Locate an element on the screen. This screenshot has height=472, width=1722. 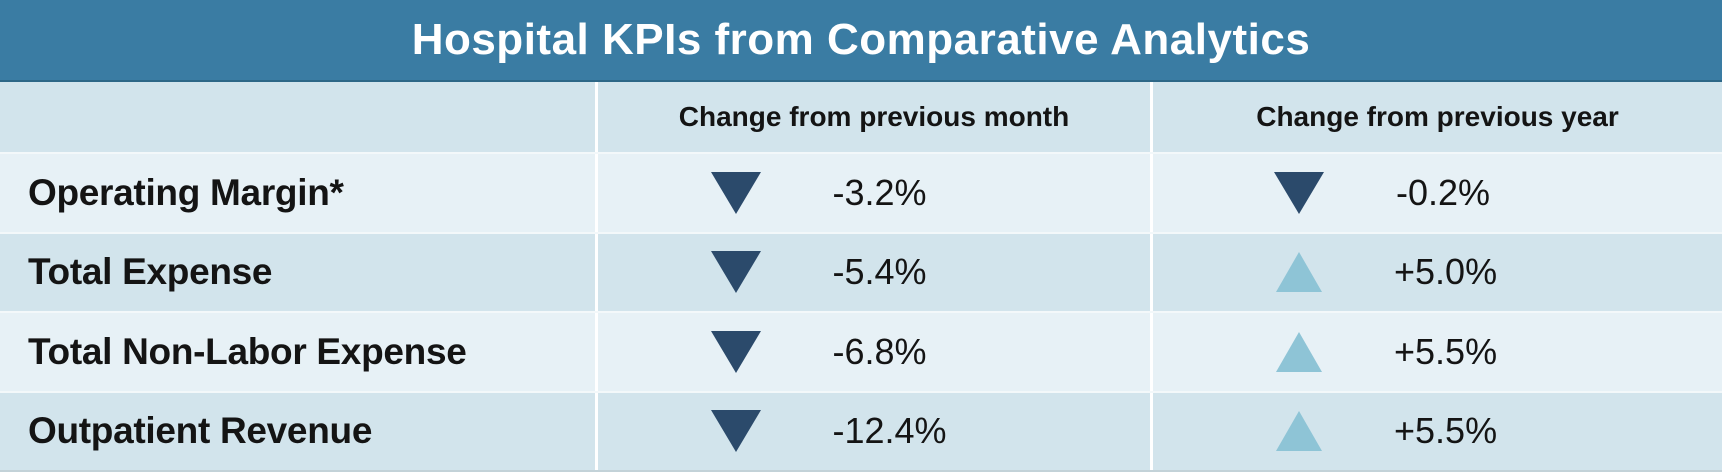
month-change-cell: -3.2% is located at coordinates (872, 193).